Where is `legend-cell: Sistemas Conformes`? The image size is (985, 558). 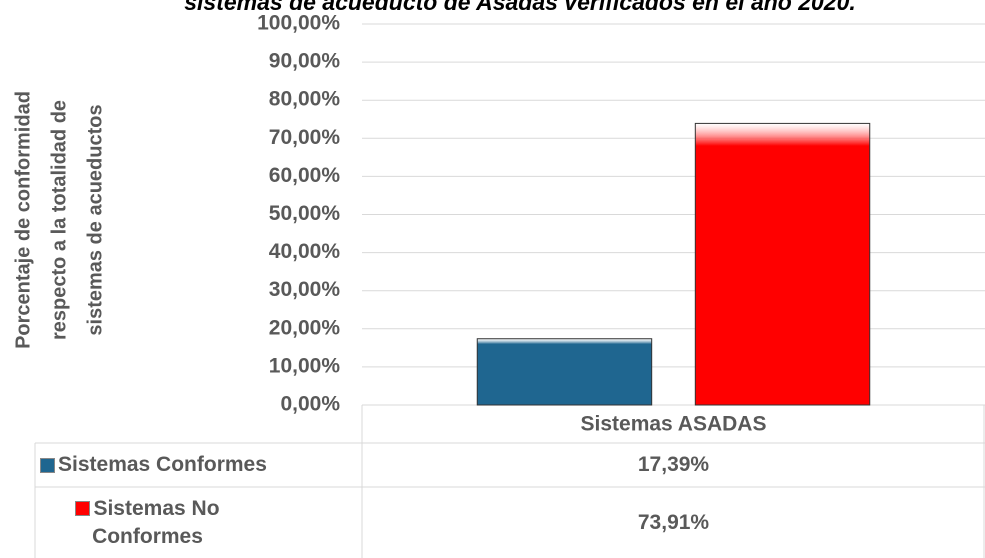
legend-cell: Sistemas Conformes is located at coordinates (200, 465).